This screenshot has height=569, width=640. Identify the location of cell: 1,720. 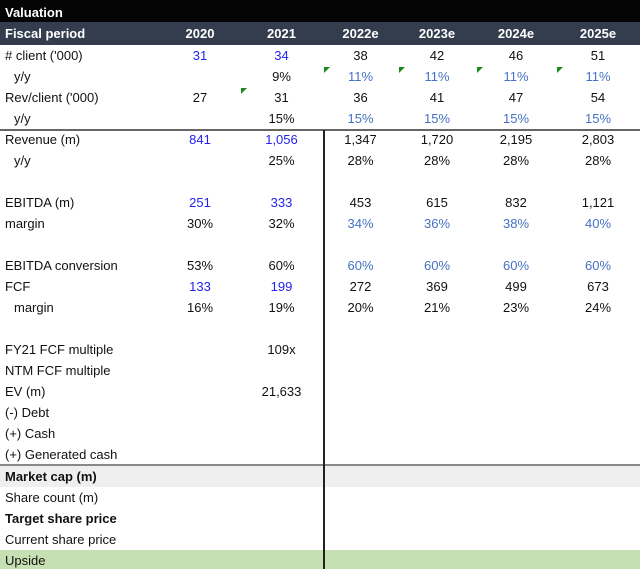
(437, 139).